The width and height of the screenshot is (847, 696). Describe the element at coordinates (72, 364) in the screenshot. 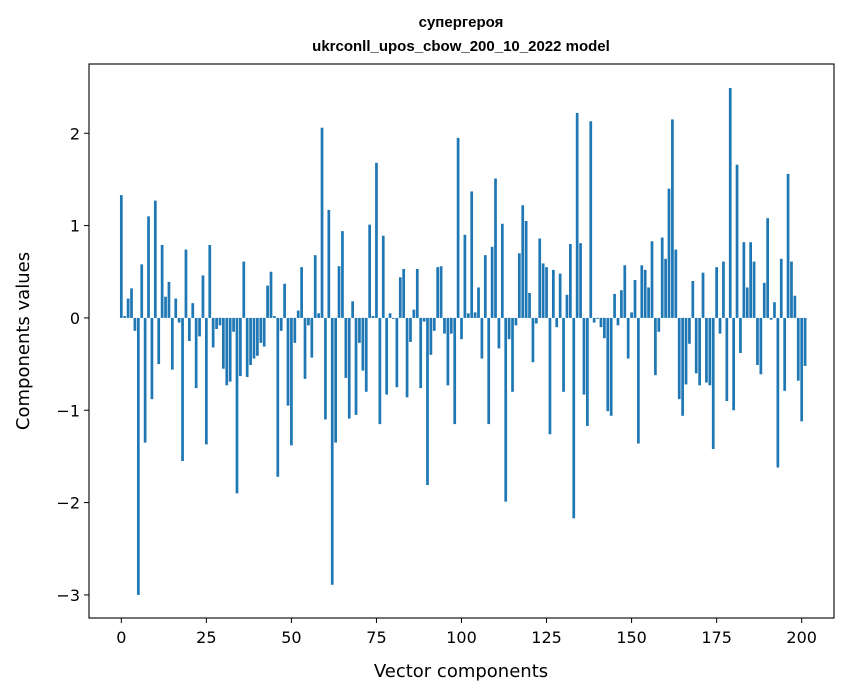

I see `y-axis-ticks: −3 −2 −1 0 1 2` at that location.